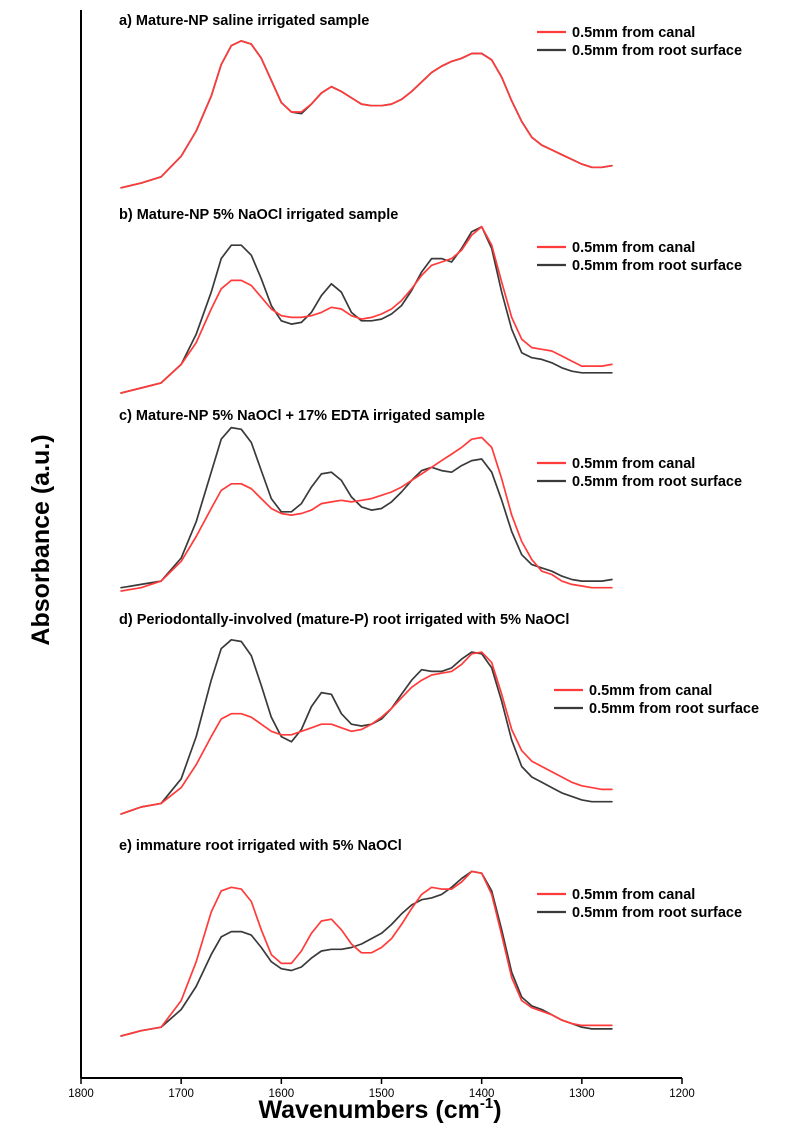 The width and height of the screenshot is (801, 1134). I want to click on x-tick-label: 1500, so click(382, 1094).